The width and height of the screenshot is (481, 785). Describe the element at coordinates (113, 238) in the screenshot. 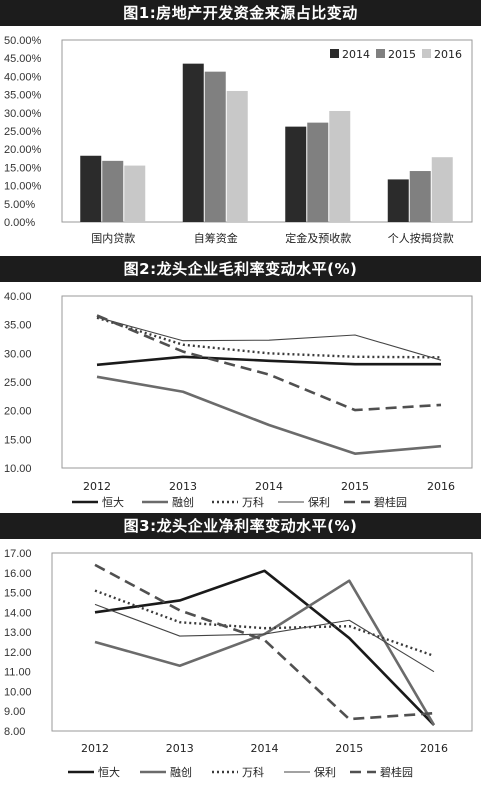

I see `x-tick-label: 国内贷款` at that location.